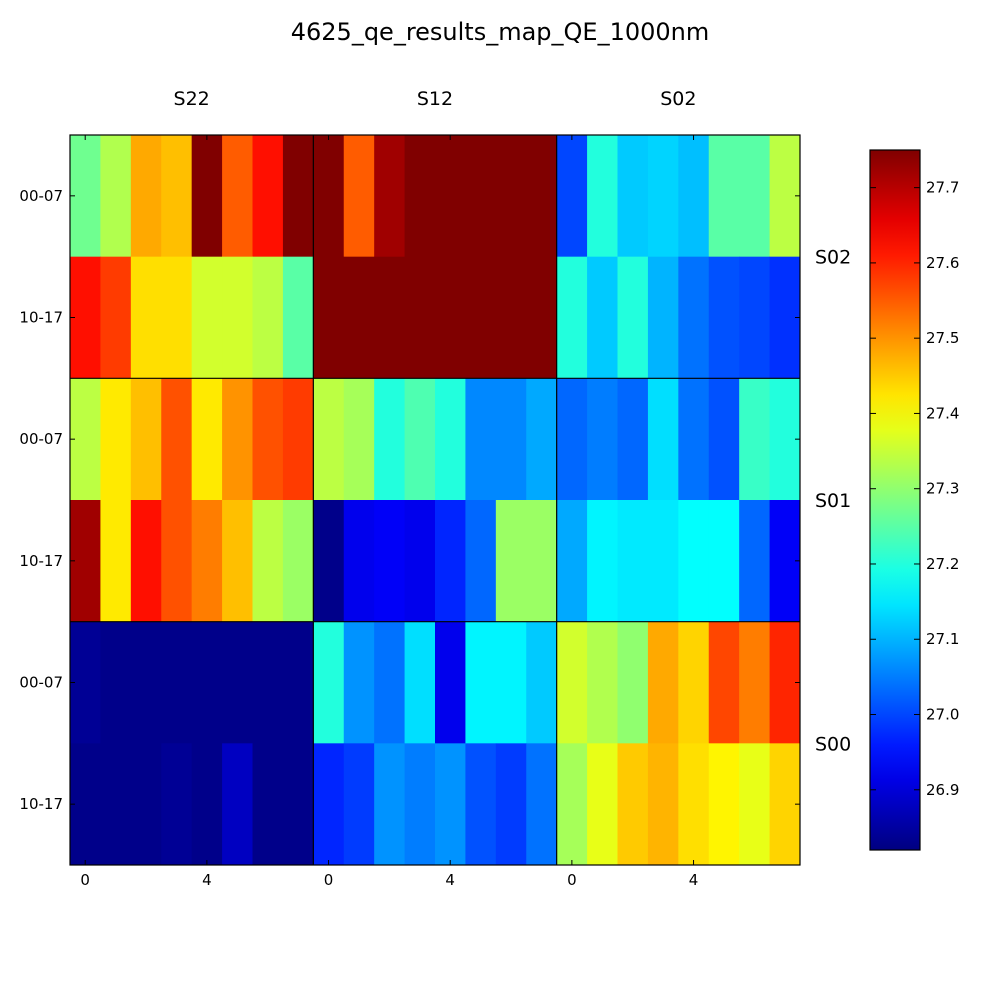 The height and width of the screenshot is (1000, 1000). What do you see at coordinates (207, 880) in the screenshot?
I see `column-tick-label: 4` at bounding box center [207, 880].